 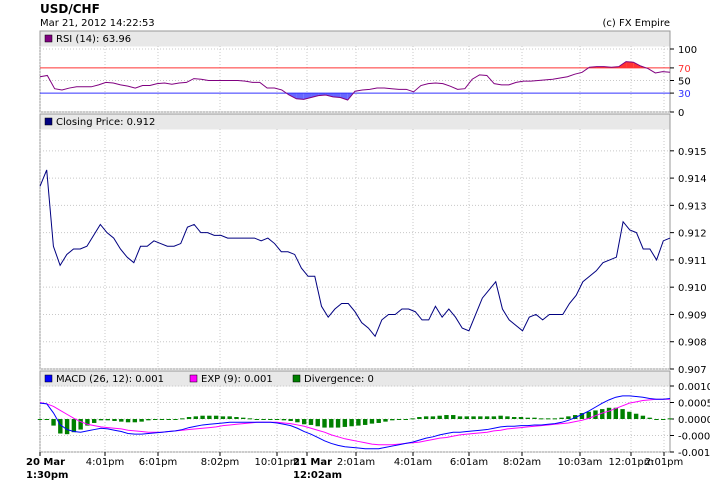 What do you see at coordinates (631, 462) in the screenshot?
I see `x-tick-label: 12:01pm` at bounding box center [631, 462].